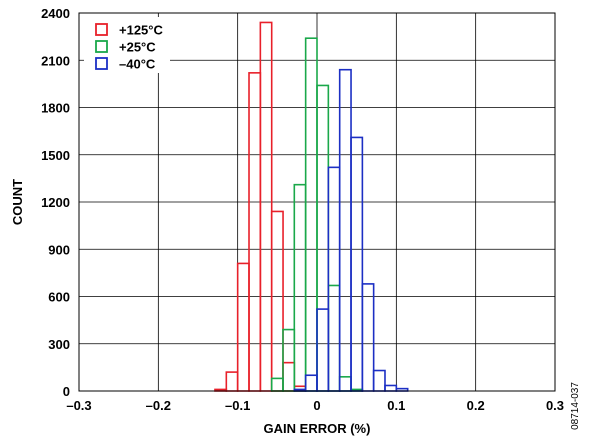 This screenshot has height=446, width=593. I want to click on y-tick-label: 1200, so click(55, 202).